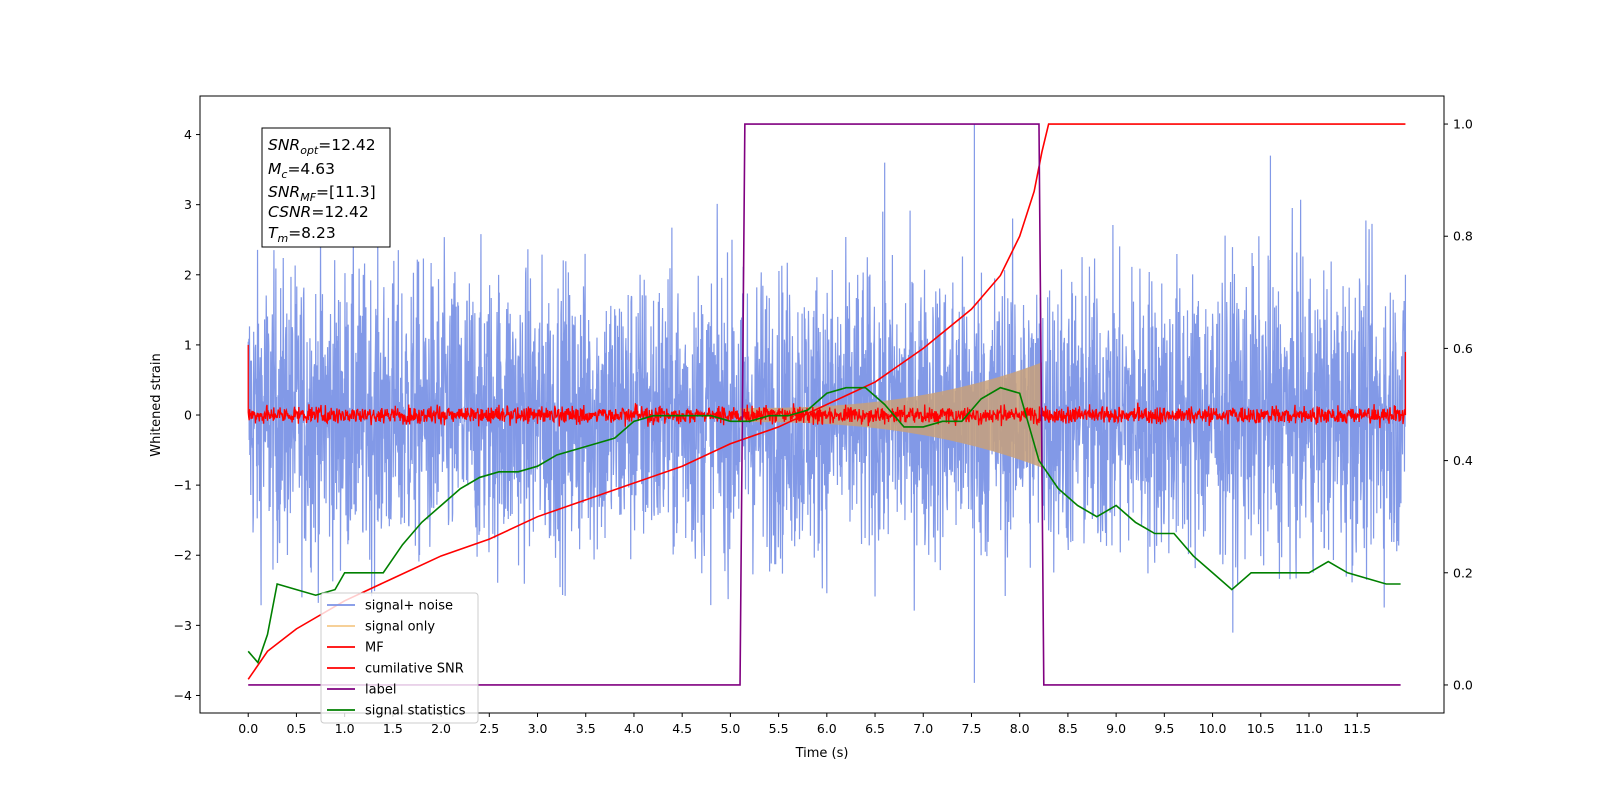 The image size is (1600, 800). Describe the element at coordinates (374, 648) in the screenshot. I see `legend-label: MF` at that location.